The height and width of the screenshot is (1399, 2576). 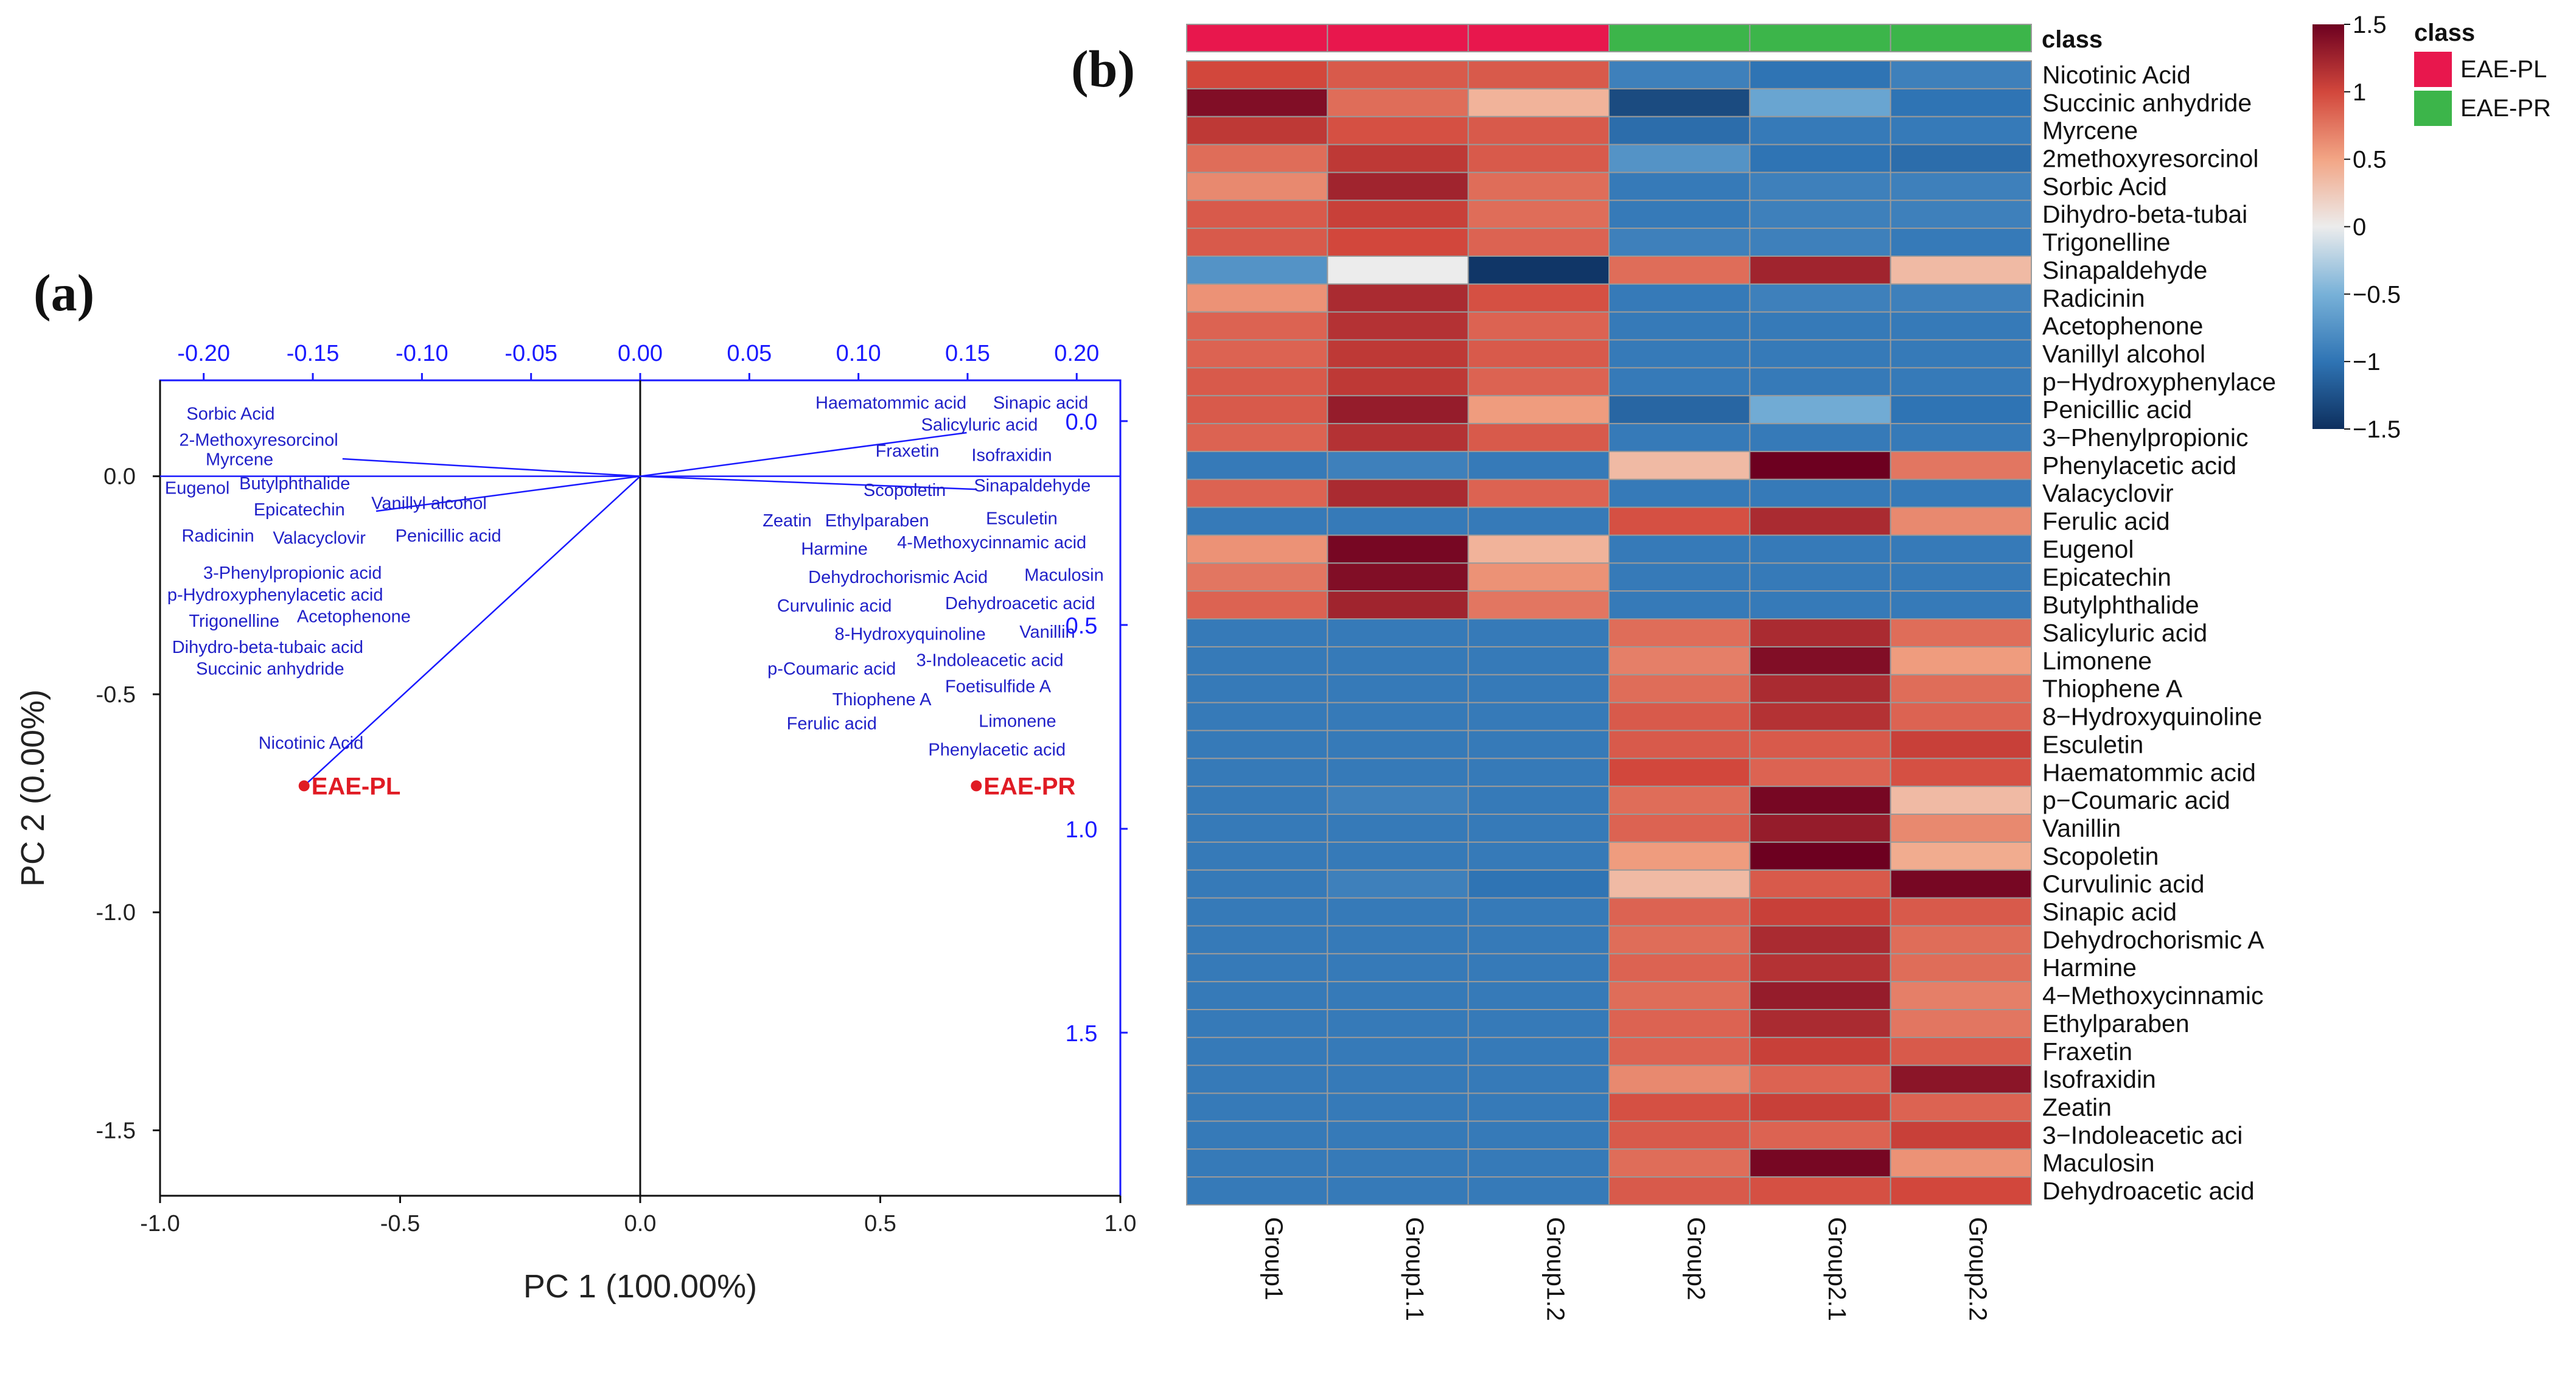 What do you see at coordinates (2112, 689) in the screenshot?
I see `row-label: Thiophene A` at bounding box center [2112, 689].